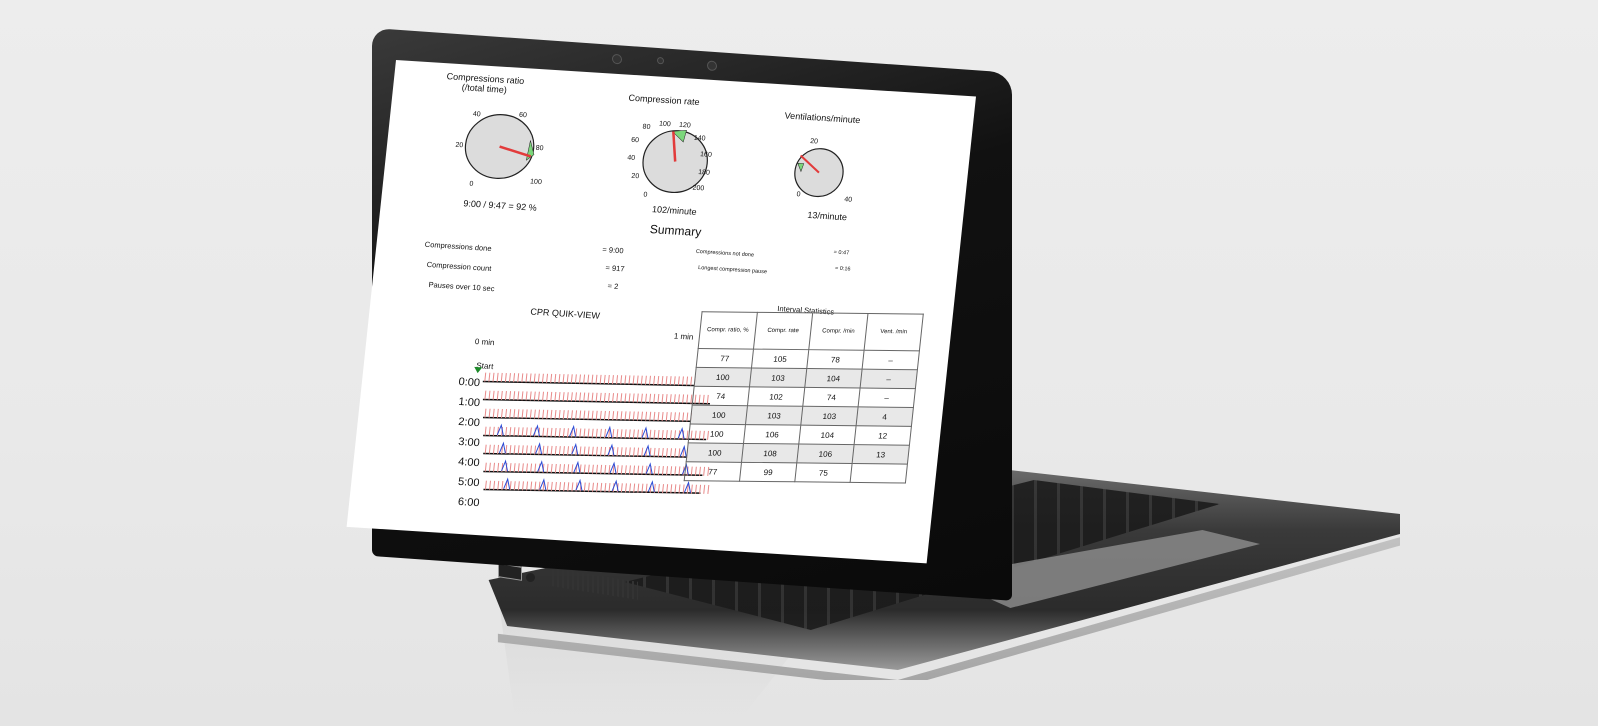 This screenshot has height=726, width=1598. What do you see at coordinates (822, 118) in the screenshot?
I see `gauge-vent-title: Ventilations/minute` at bounding box center [822, 118].